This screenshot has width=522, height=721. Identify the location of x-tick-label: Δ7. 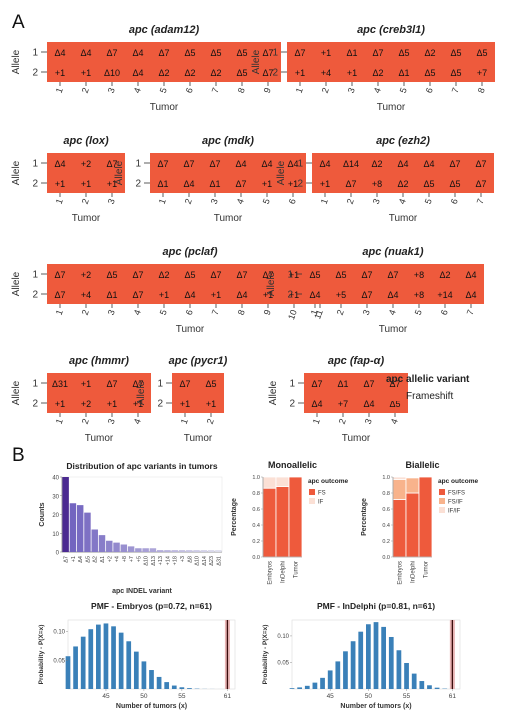
(67, 559).